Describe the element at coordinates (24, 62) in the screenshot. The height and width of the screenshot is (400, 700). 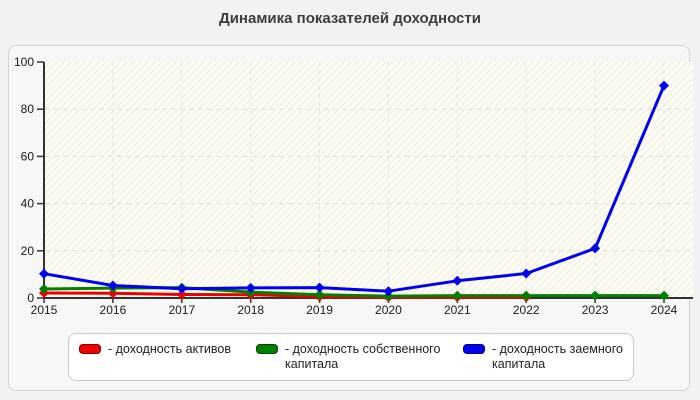
I see `y-axis-tick-label: 100` at that location.